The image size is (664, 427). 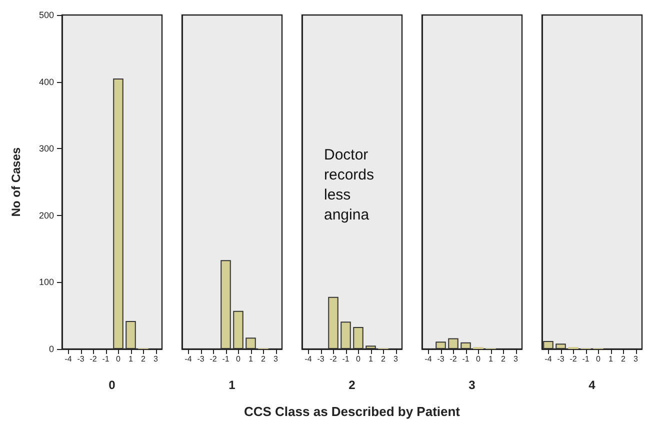 What do you see at coordinates (472, 385) in the screenshot?
I see `x-axis-title: 3` at bounding box center [472, 385].